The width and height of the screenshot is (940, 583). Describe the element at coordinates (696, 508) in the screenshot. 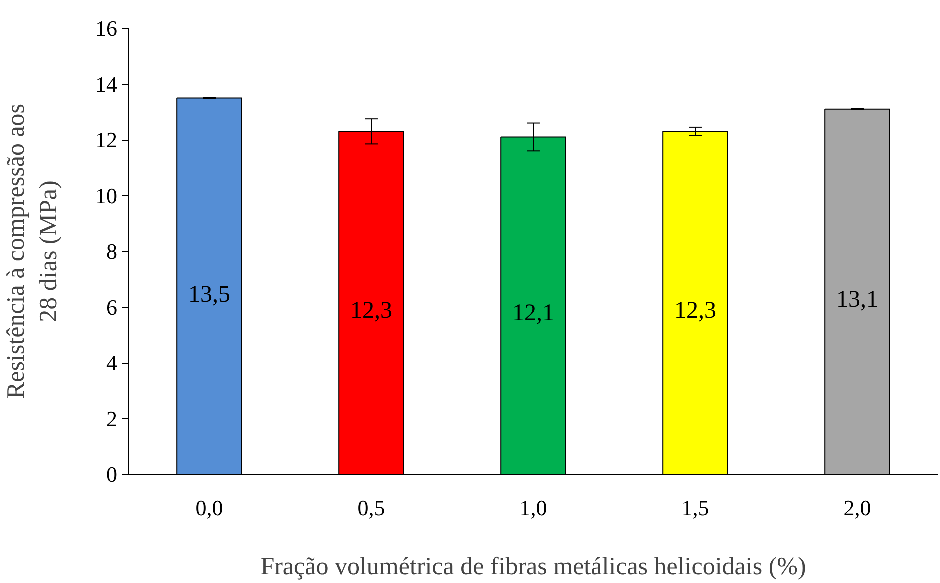

I see `x-tick-label: 1,5` at that location.